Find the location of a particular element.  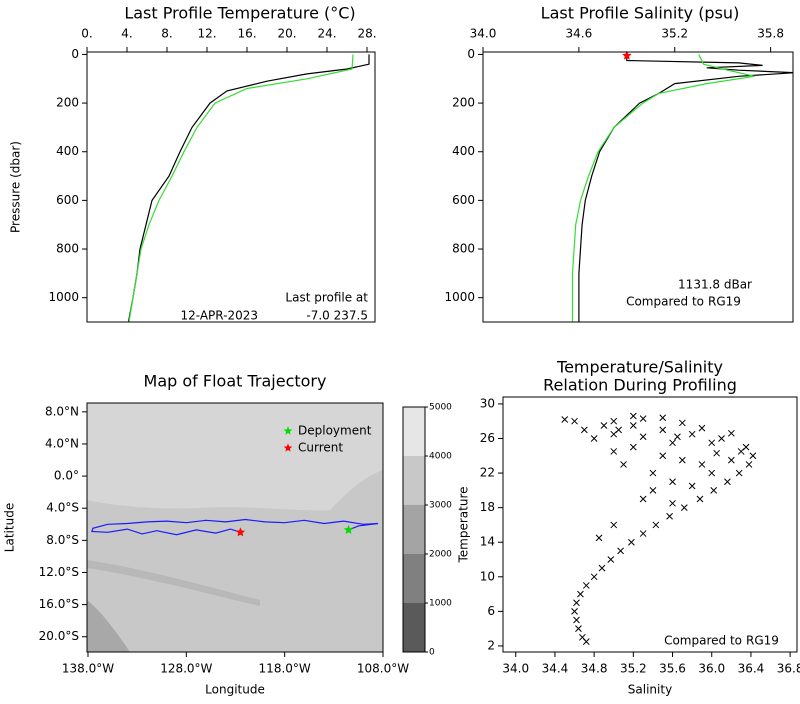

y-tick-label: 8.0°S is located at coordinates (62, 540).